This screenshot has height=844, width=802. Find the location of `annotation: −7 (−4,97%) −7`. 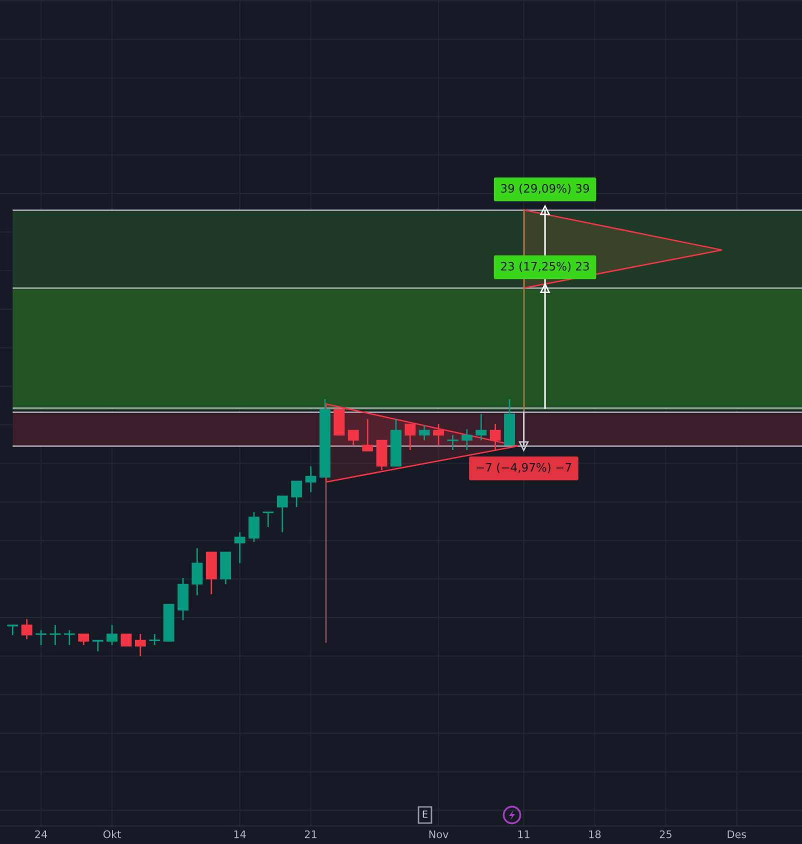

annotation: −7 (−4,97%) −7 is located at coordinates (524, 468).